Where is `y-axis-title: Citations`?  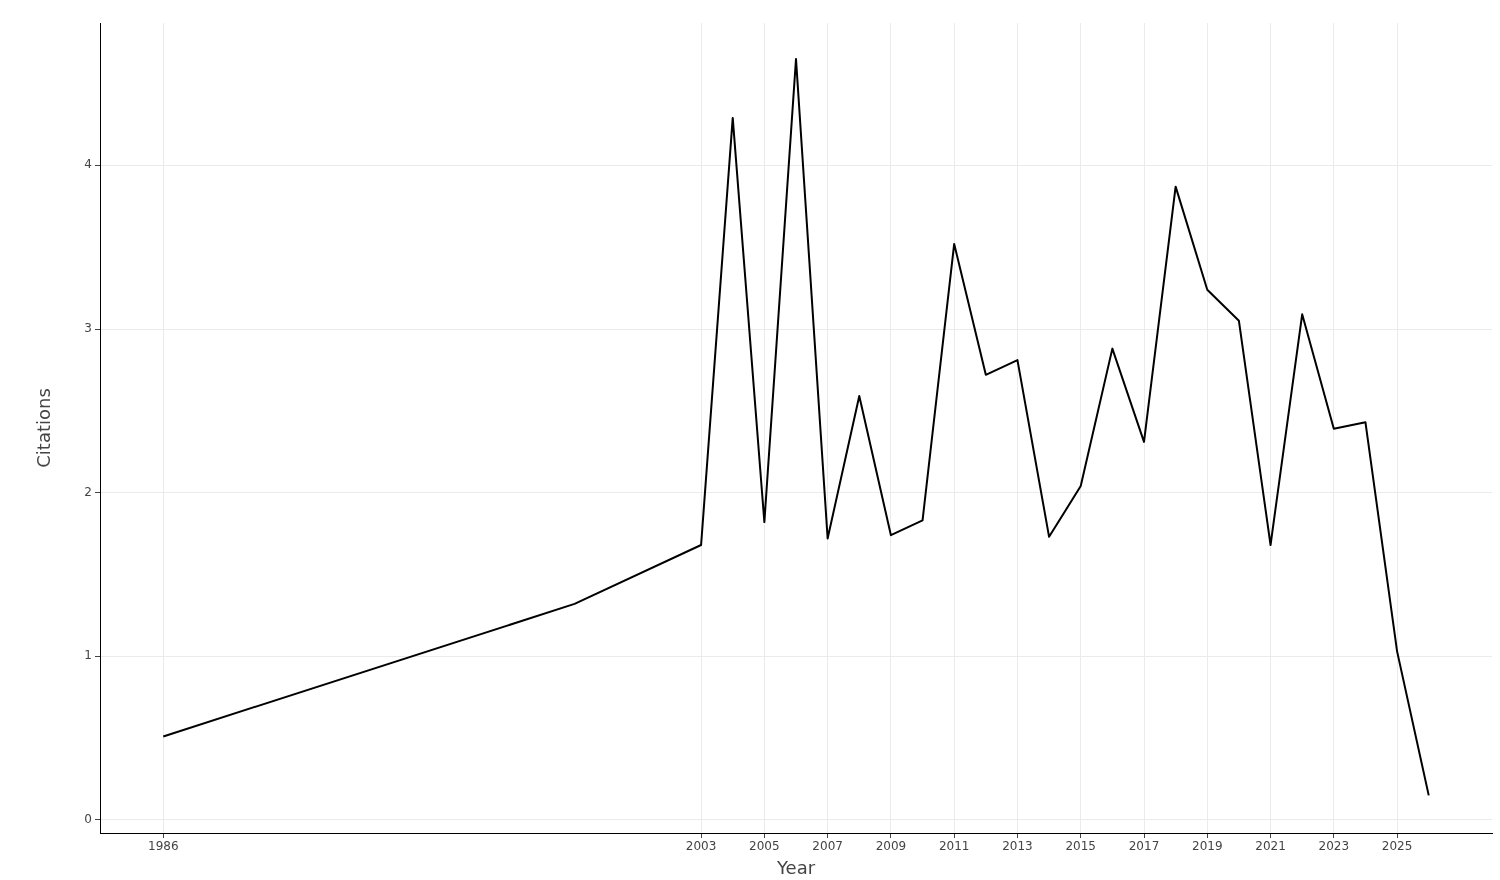 y-axis-title: Citations is located at coordinates (44, 428).